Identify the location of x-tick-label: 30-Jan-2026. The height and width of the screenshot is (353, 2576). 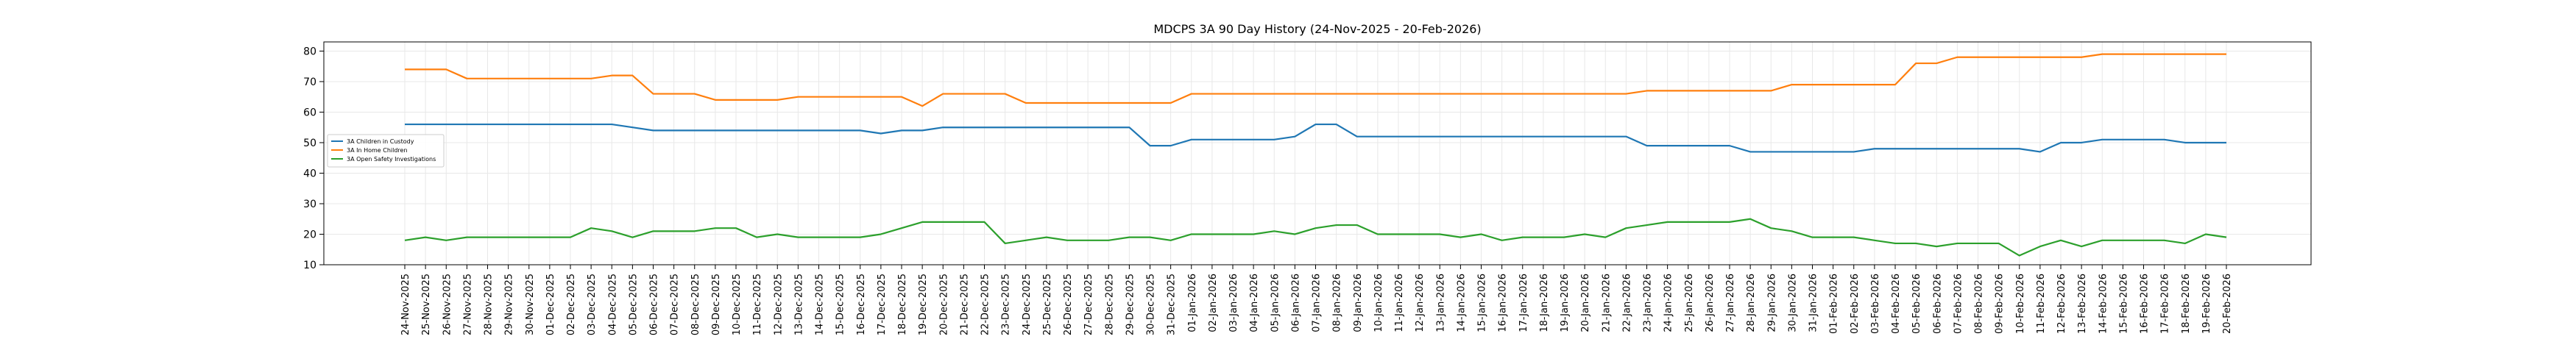
(1792, 303).